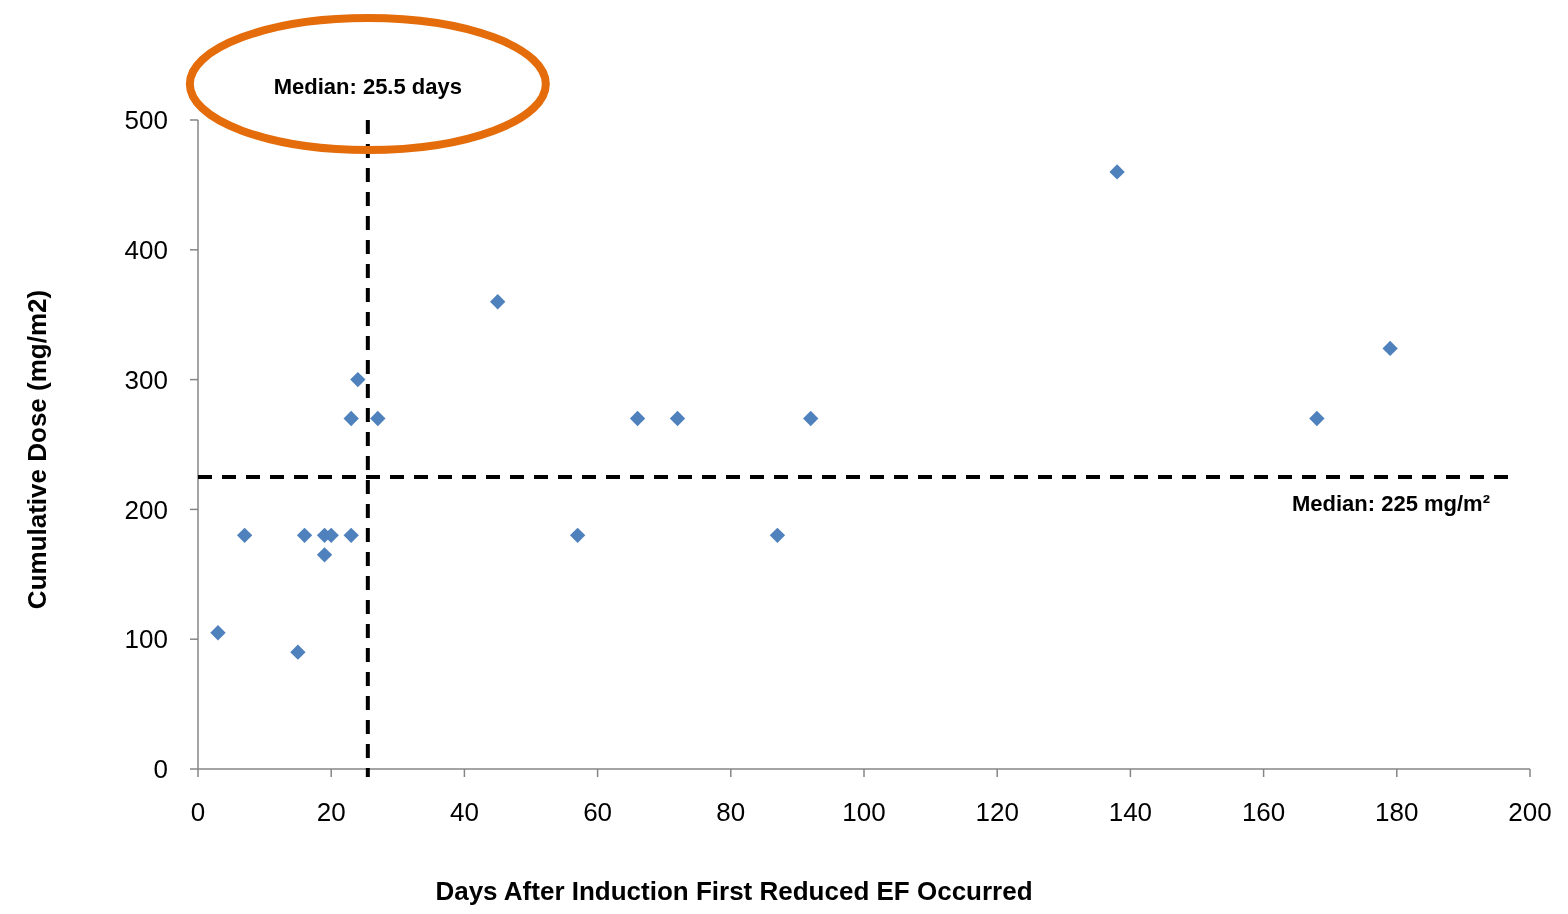 The height and width of the screenshot is (914, 1568). I want to click on x-tick-label: 40, so click(464, 812).